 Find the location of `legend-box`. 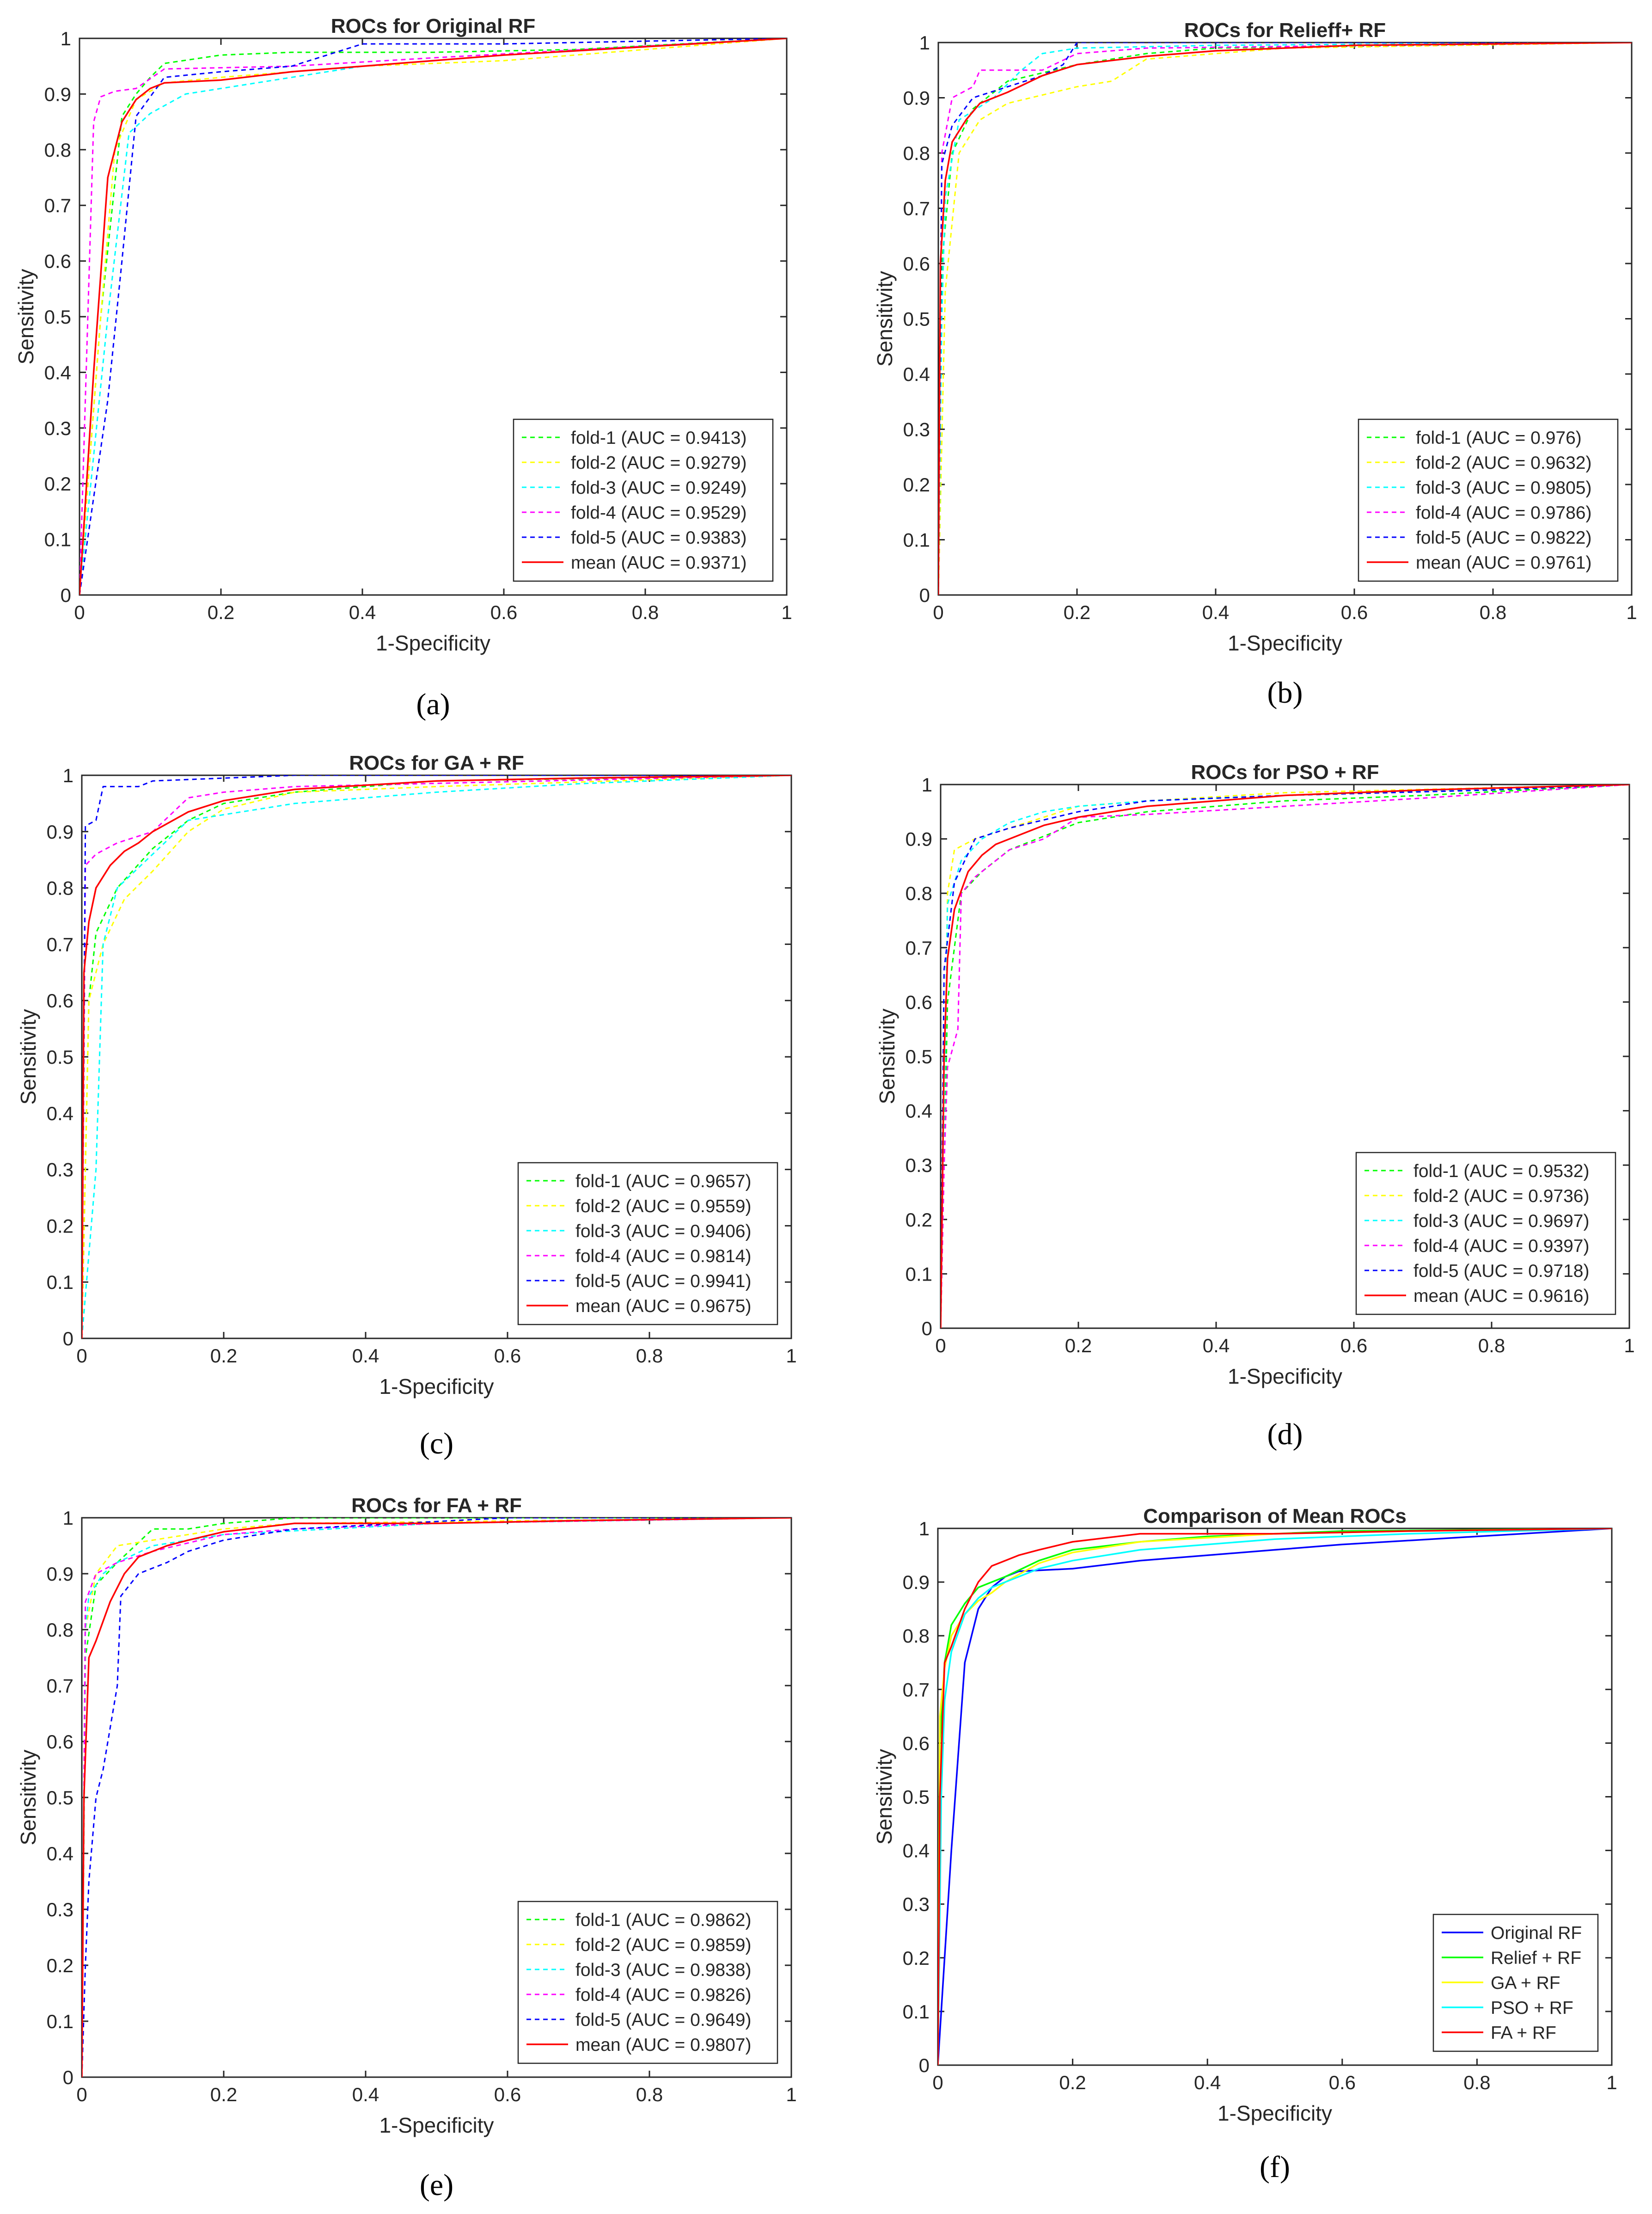

legend-box is located at coordinates (1488, 500).